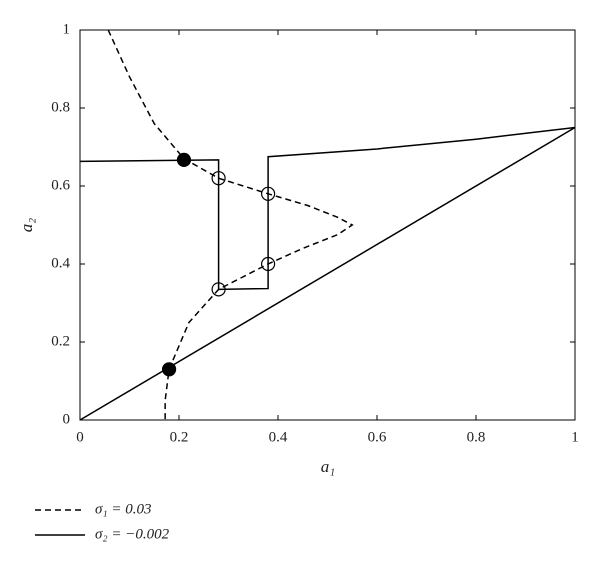  What do you see at coordinates (123, 509) in the screenshot?
I see `legend-label: σ₁ = 0.03` at bounding box center [123, 509].